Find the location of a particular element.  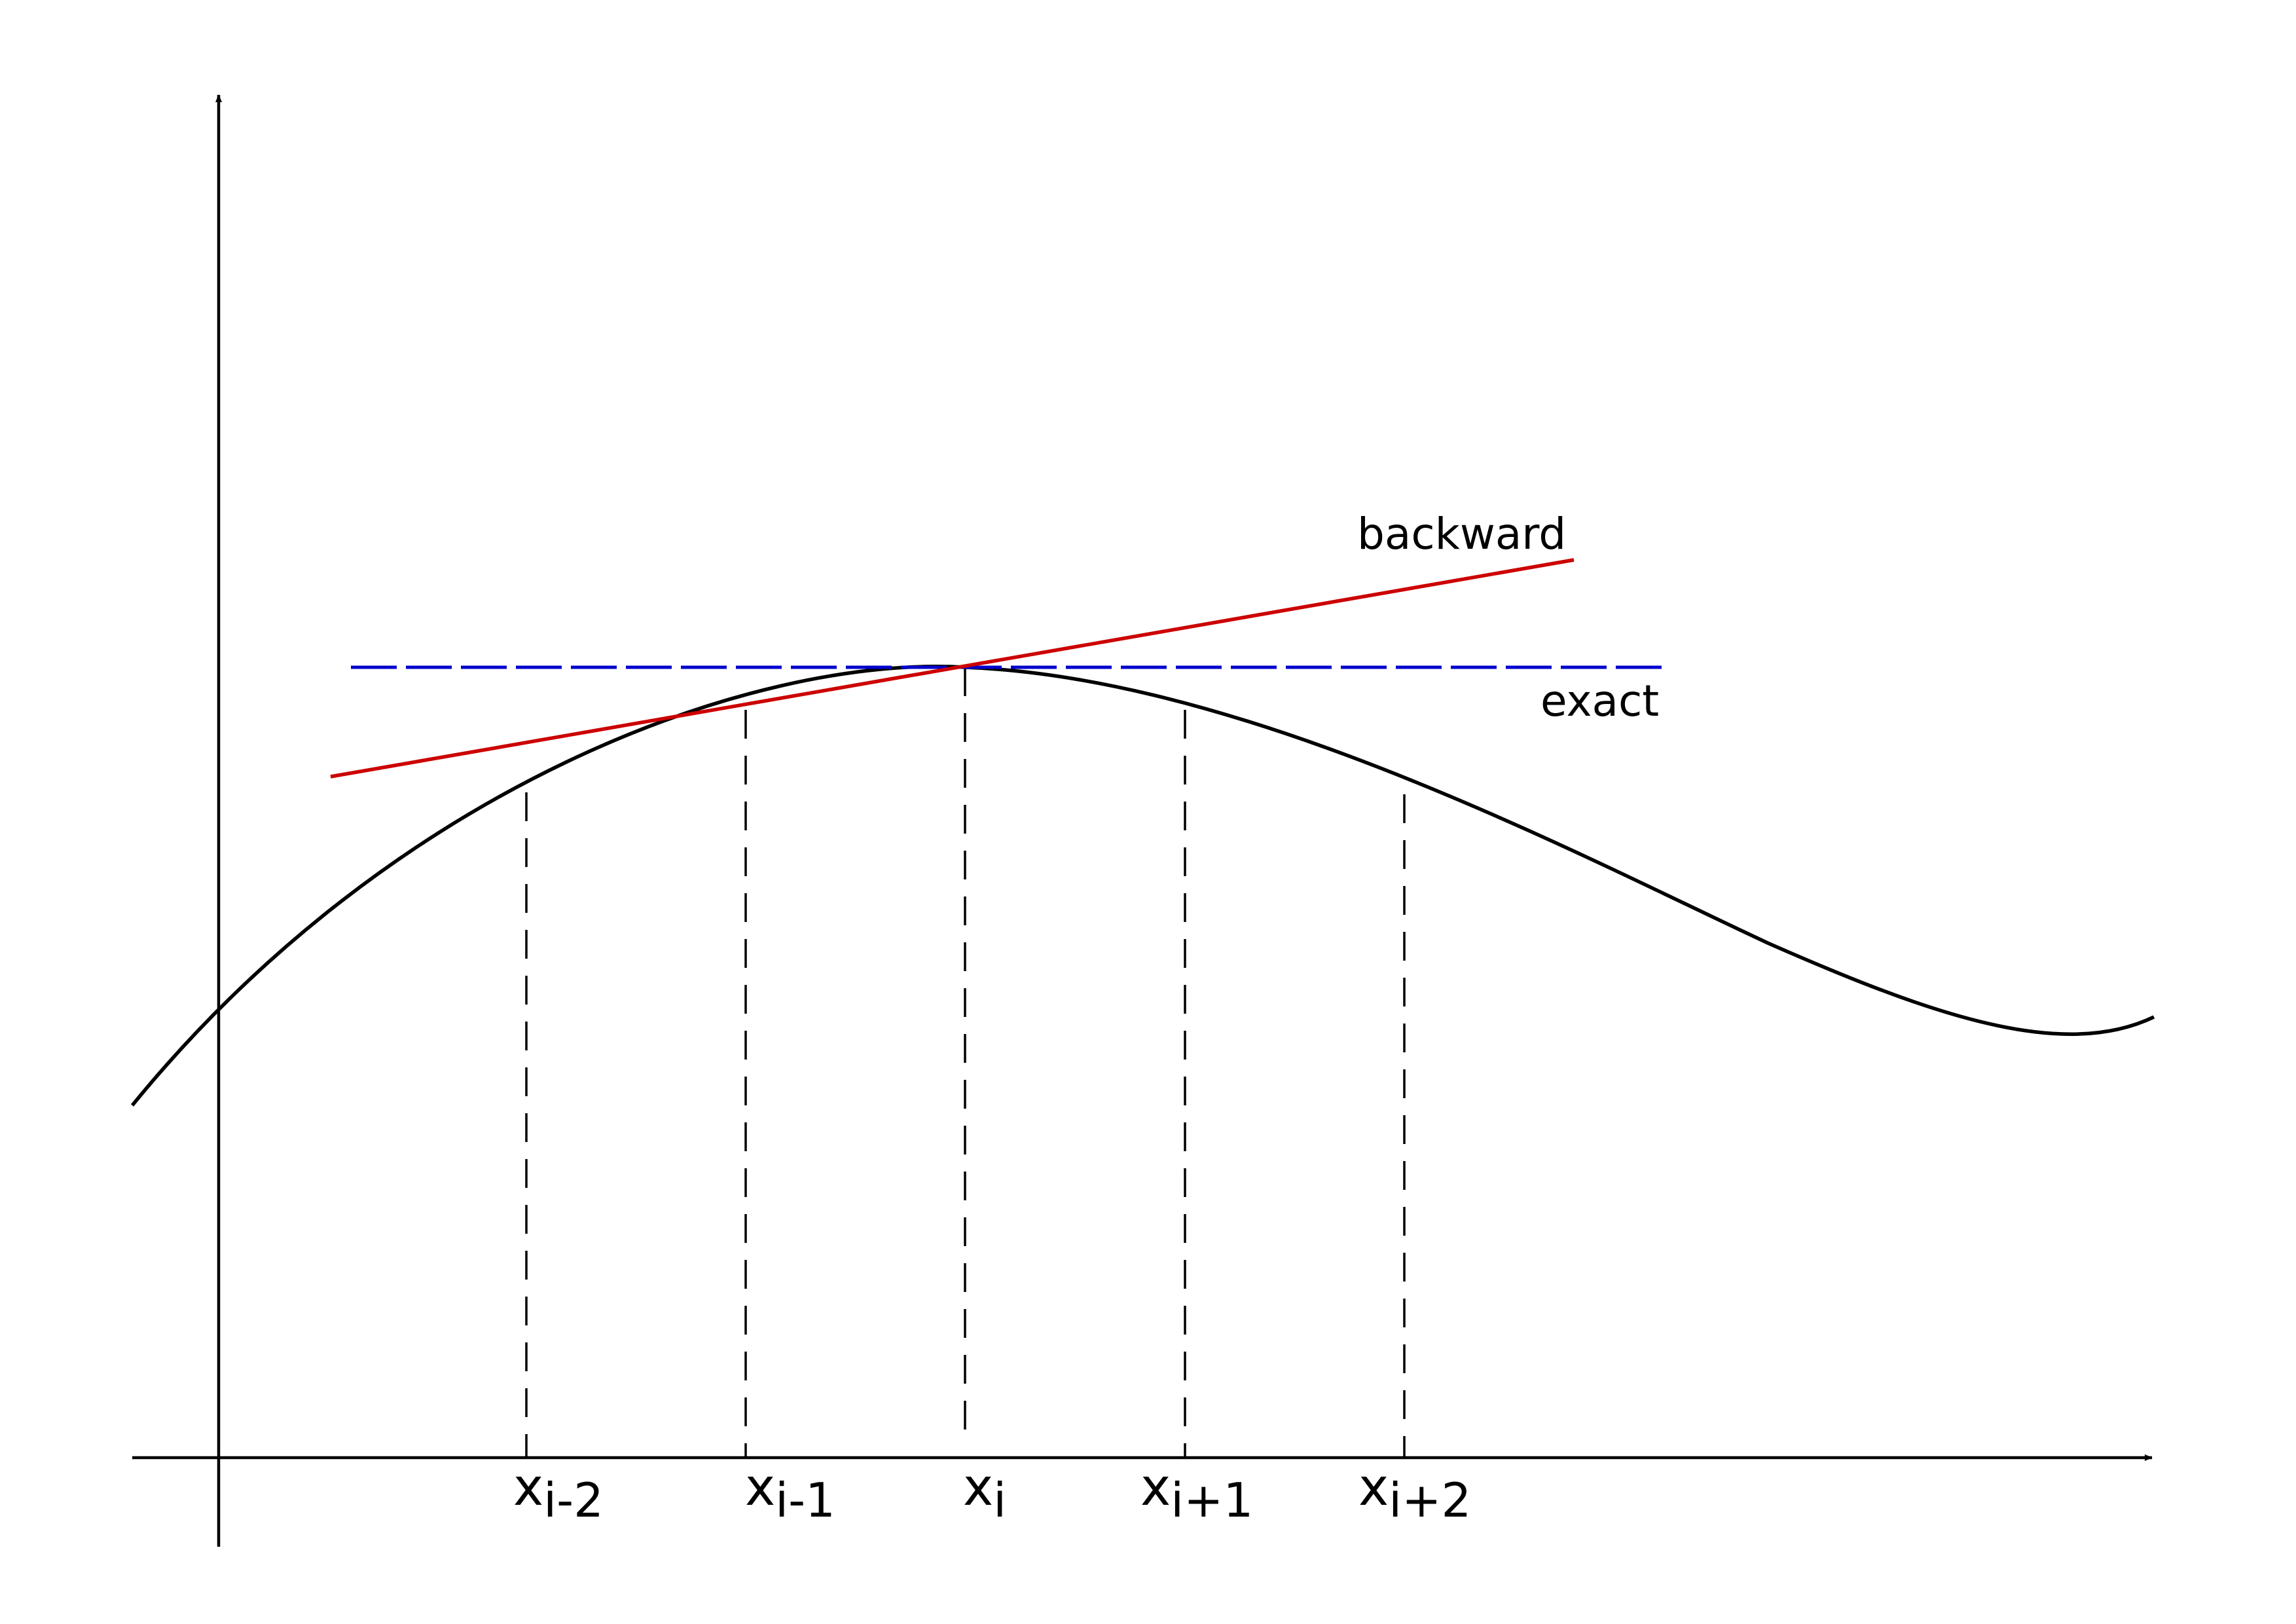

exact-label: exact is located at coordinates (1599, 701).